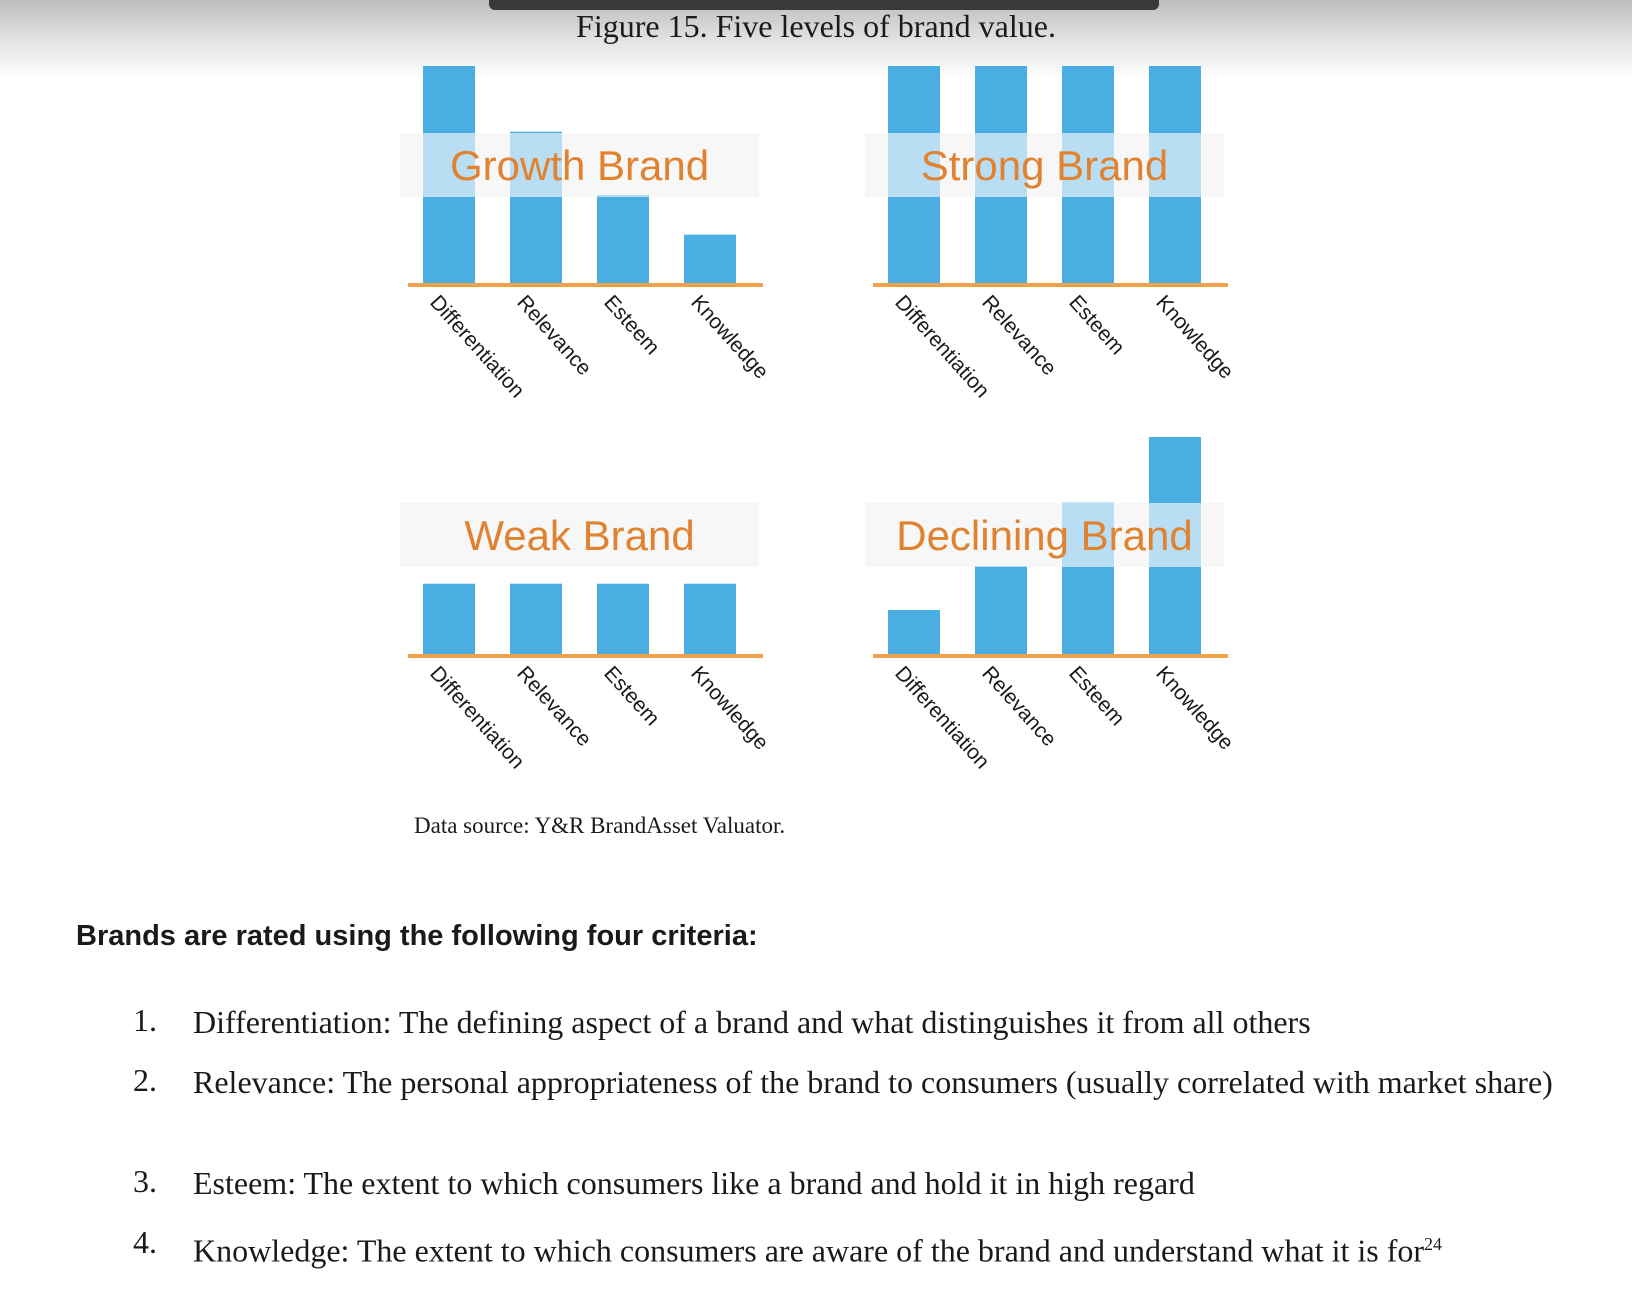  Describe the element at coordinates (579, 165) in the screenshot. I see `chart-title: Growth Brand` at that location.